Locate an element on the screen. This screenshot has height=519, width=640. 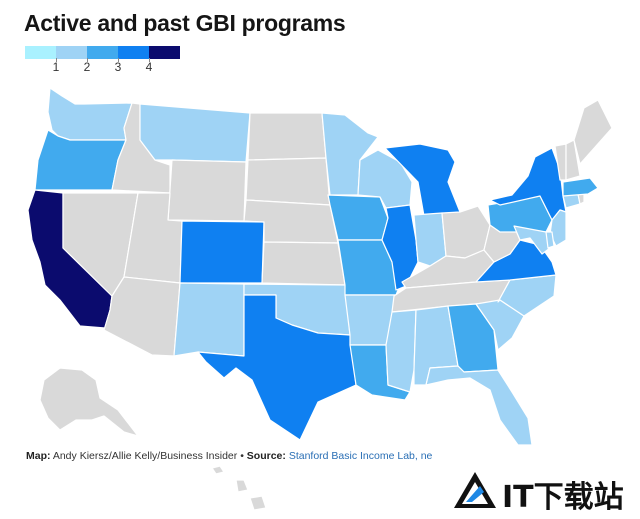
state-CO is located at coordinates (222, 252).